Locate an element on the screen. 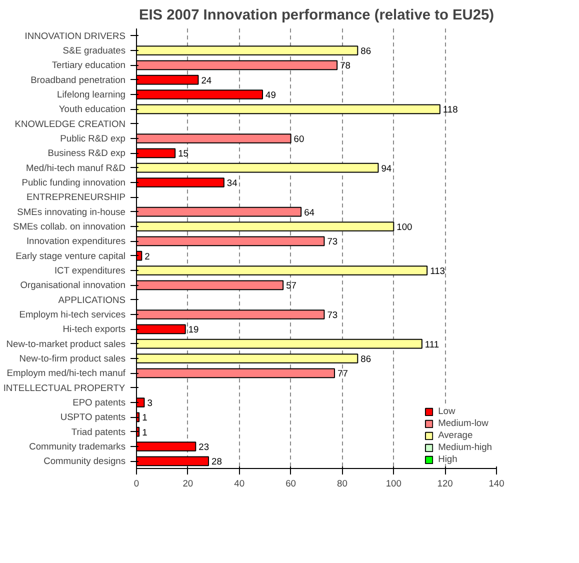 The width and height of the screenshot is (579, 563). data-label: 111 is located at coordinates (432, 344).